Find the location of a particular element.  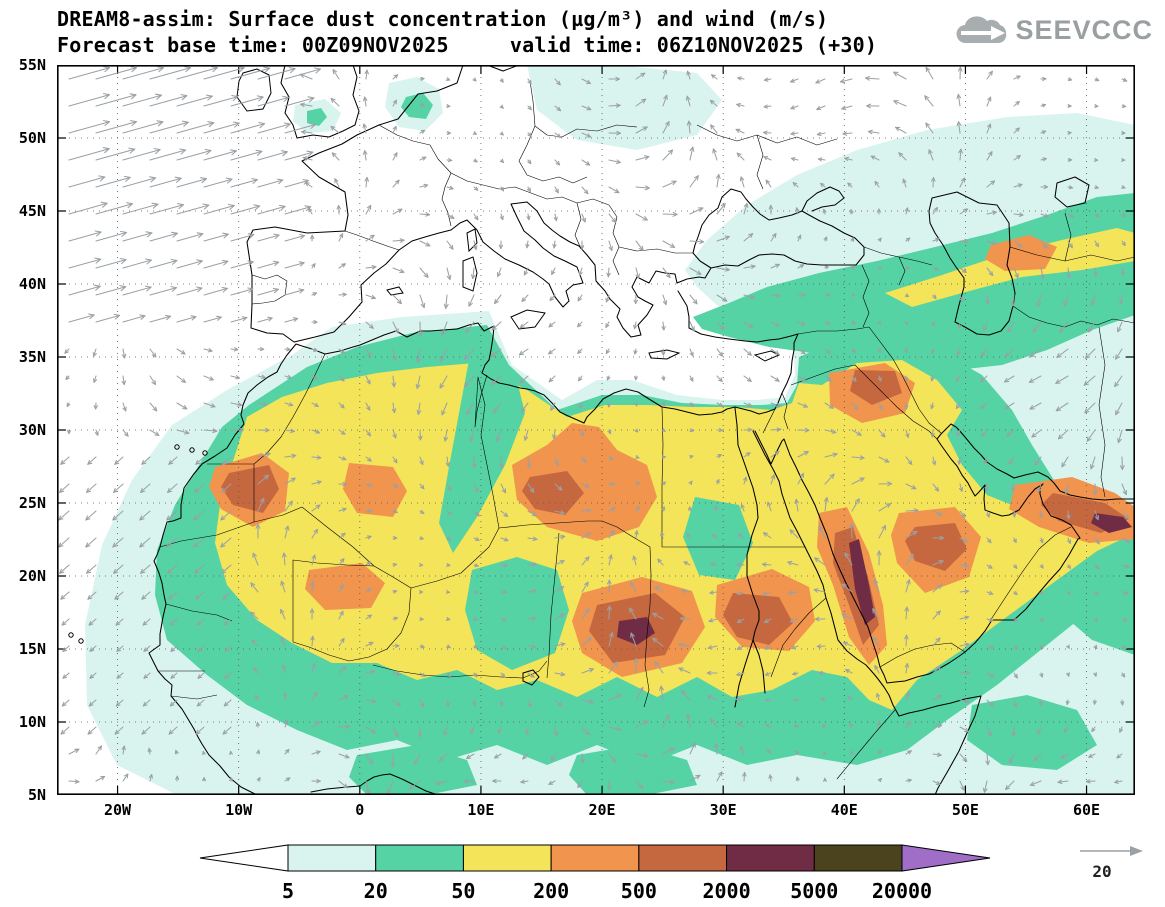

x-axis-label: 60E is located at coordinates (1087, 810).